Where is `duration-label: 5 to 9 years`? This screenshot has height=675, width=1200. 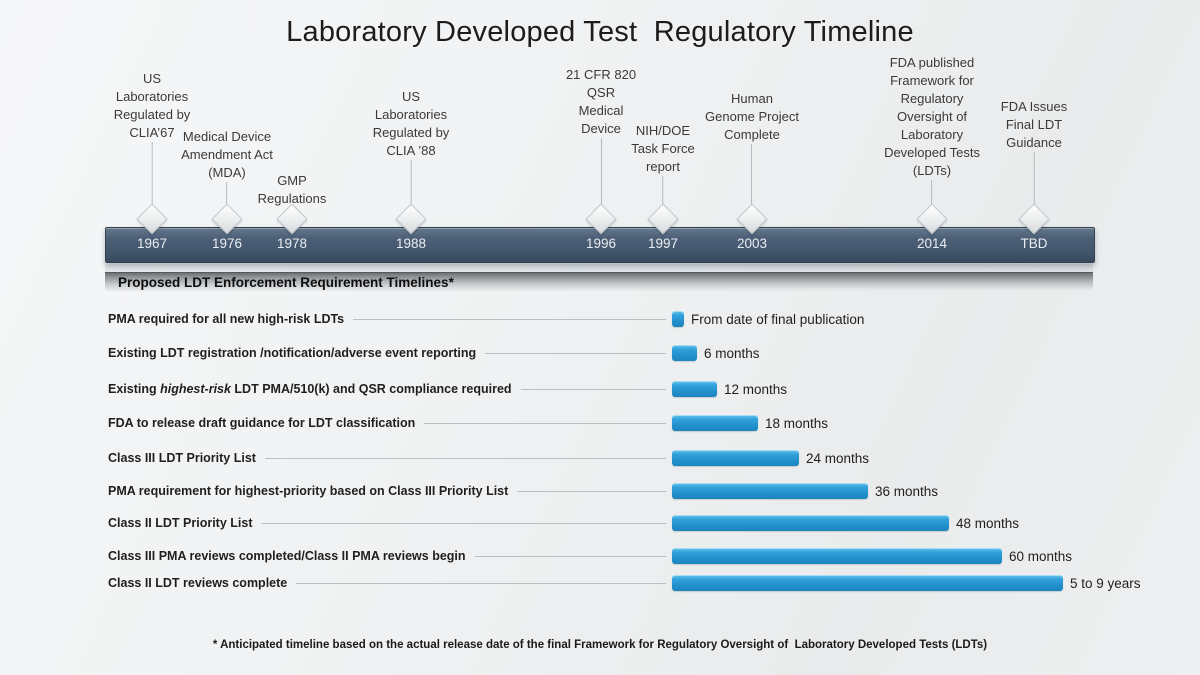
duration-label: 5 to 9 years is located at coordinates (1105, 583).